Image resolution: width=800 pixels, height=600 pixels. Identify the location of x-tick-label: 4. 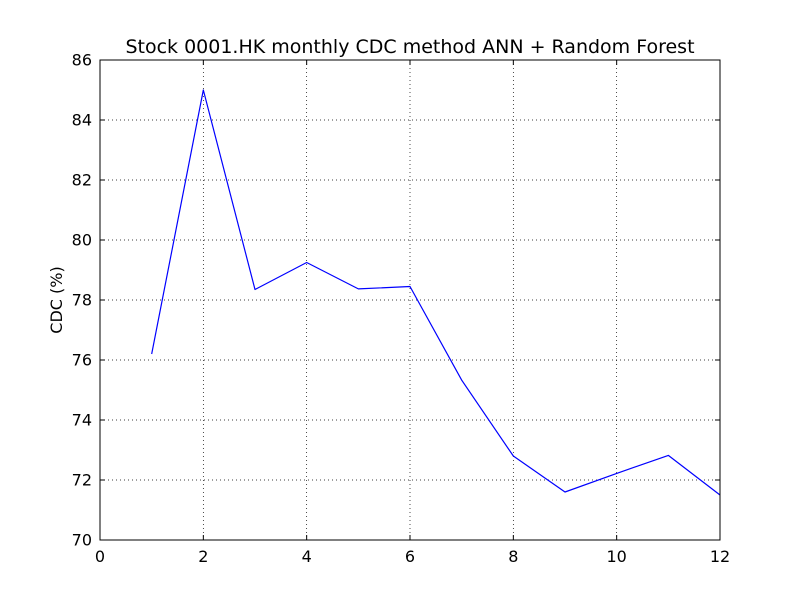
(307, 556).